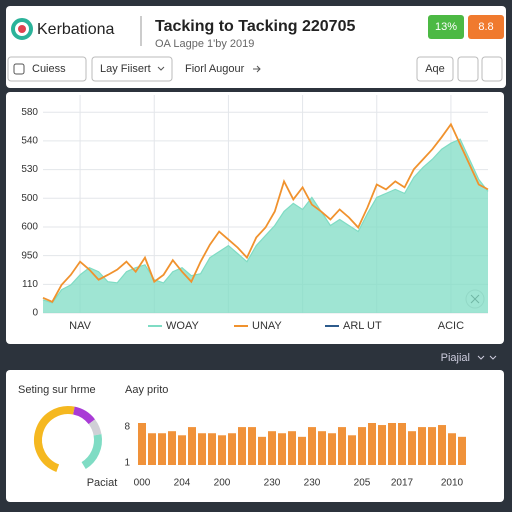 The width and height of the screenshot is (512, 512). What do you see at coordinates (182, 326) in the screenshot?
I see `legend-label: WOAY` at bounding box center [182, 326].